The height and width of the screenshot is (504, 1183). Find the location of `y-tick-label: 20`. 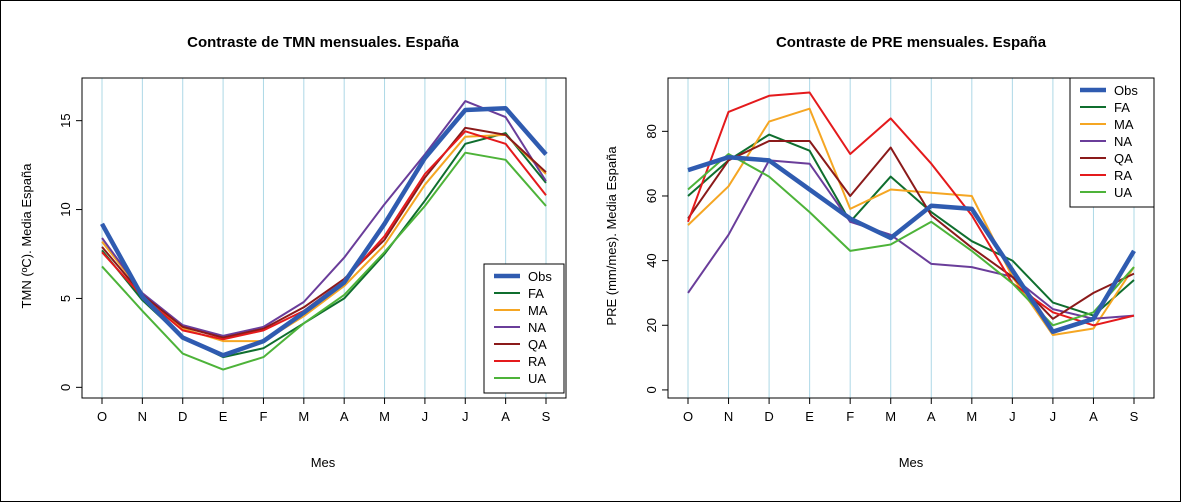

y-tick-label: 20 is located at coordinates (651, 325).